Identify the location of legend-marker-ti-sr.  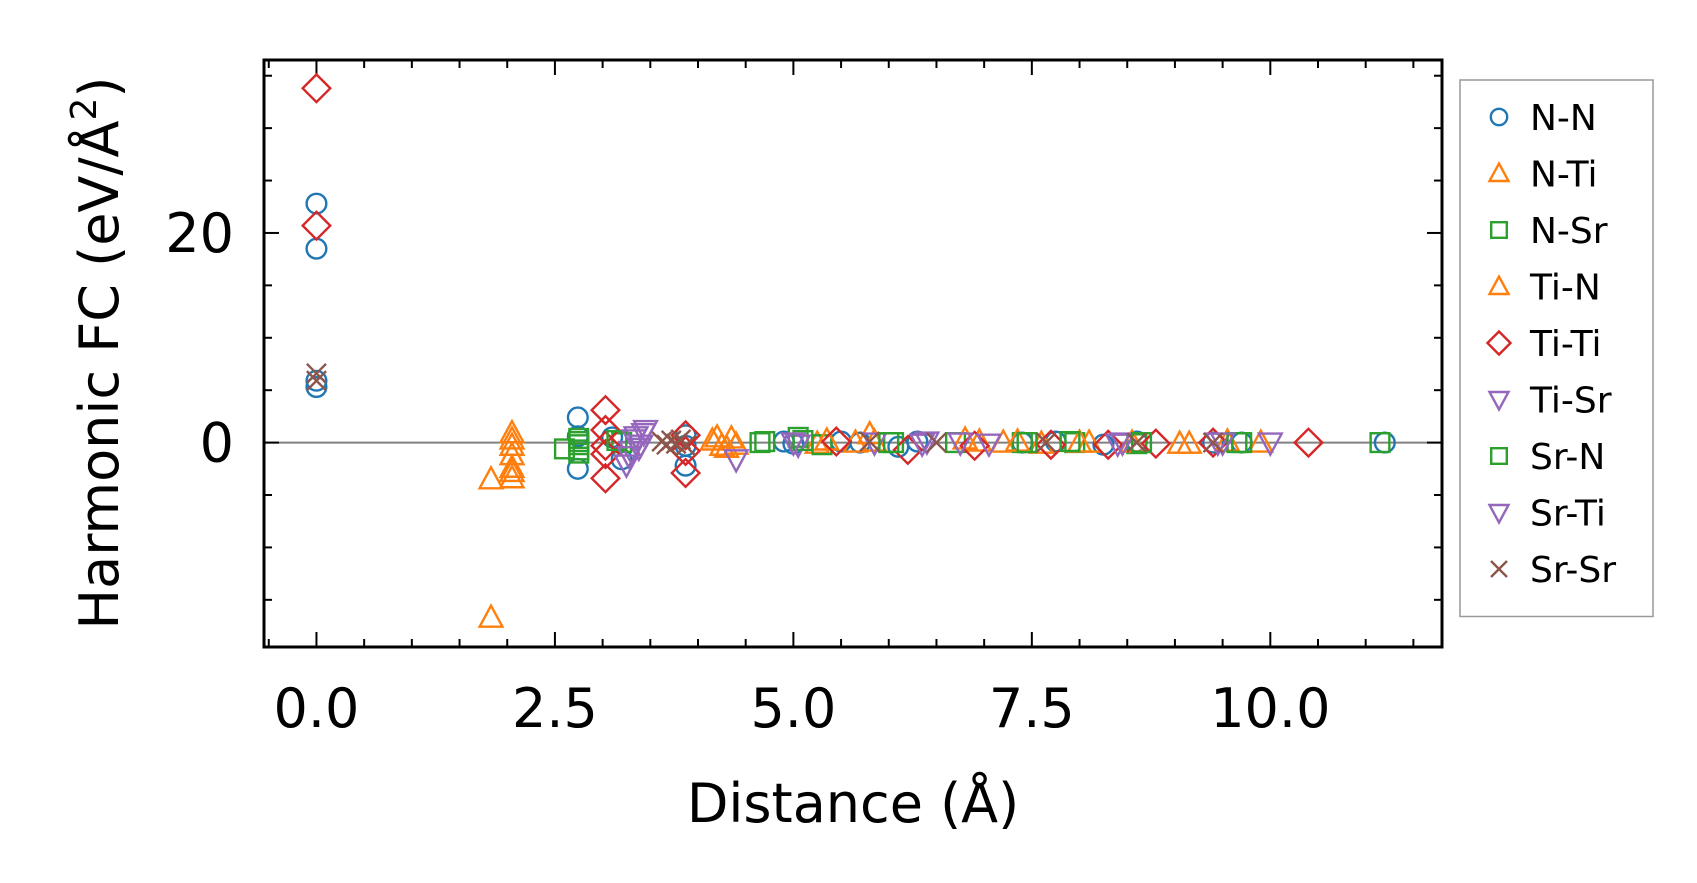
(1499, 401).